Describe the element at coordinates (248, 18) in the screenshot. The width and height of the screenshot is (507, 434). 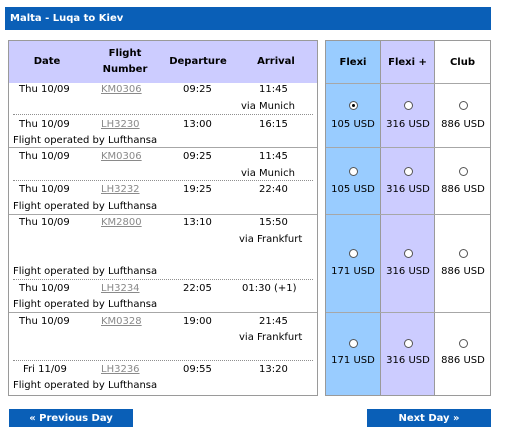
I see `page-title: Malta - Luqa to Kiev` at that location.